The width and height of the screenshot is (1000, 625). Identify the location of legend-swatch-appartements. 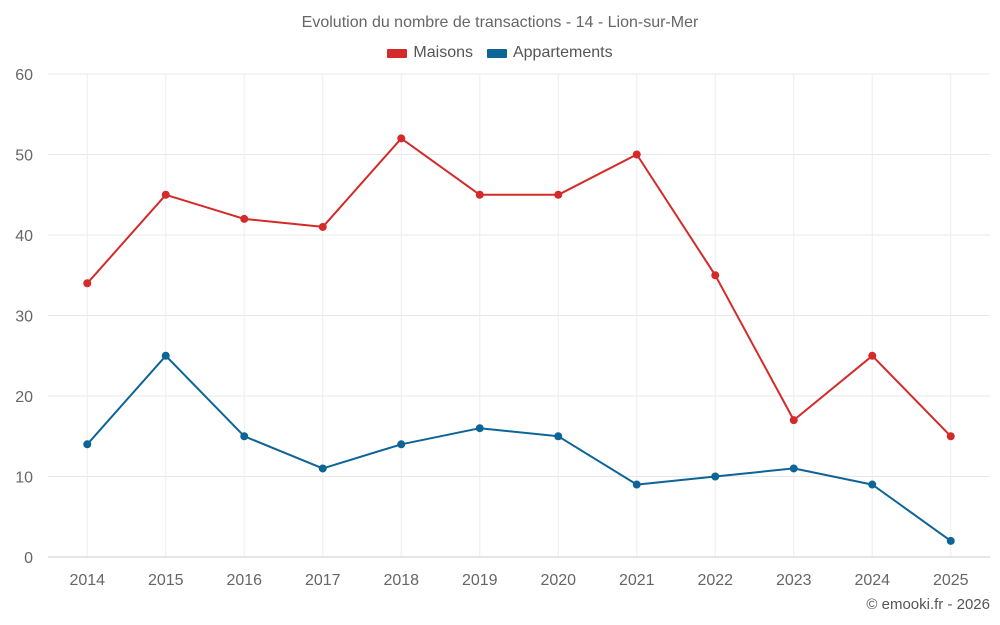
(496, 53).